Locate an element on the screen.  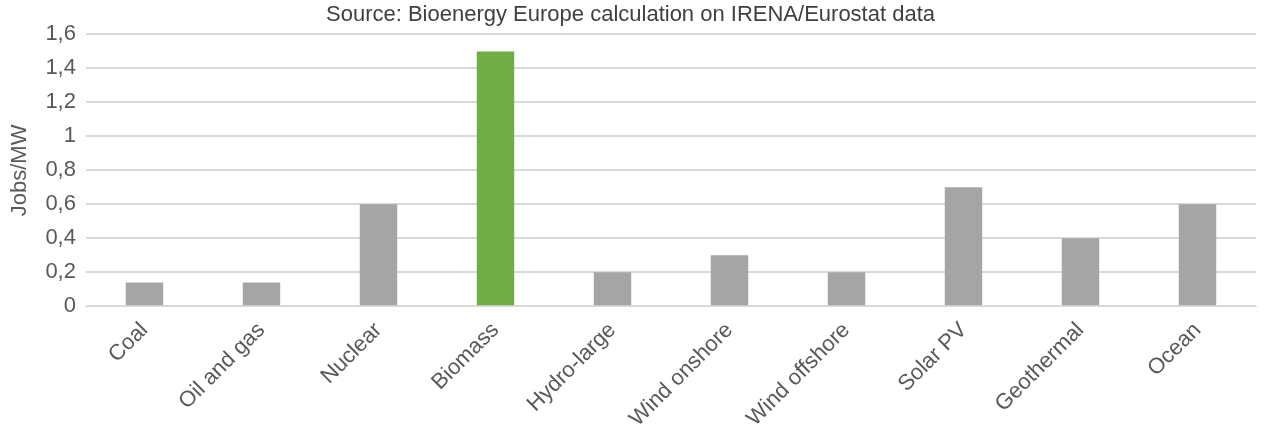
y-tick-label: 0,4 is located at coordinates (60, 237).